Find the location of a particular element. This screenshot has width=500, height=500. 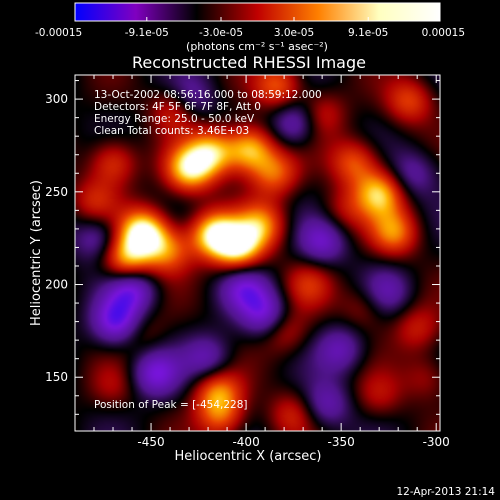

colorbar-unit-label: (photons cm⁻² s⁻¹ asec⁻²) is located at coordinates (257, 46).